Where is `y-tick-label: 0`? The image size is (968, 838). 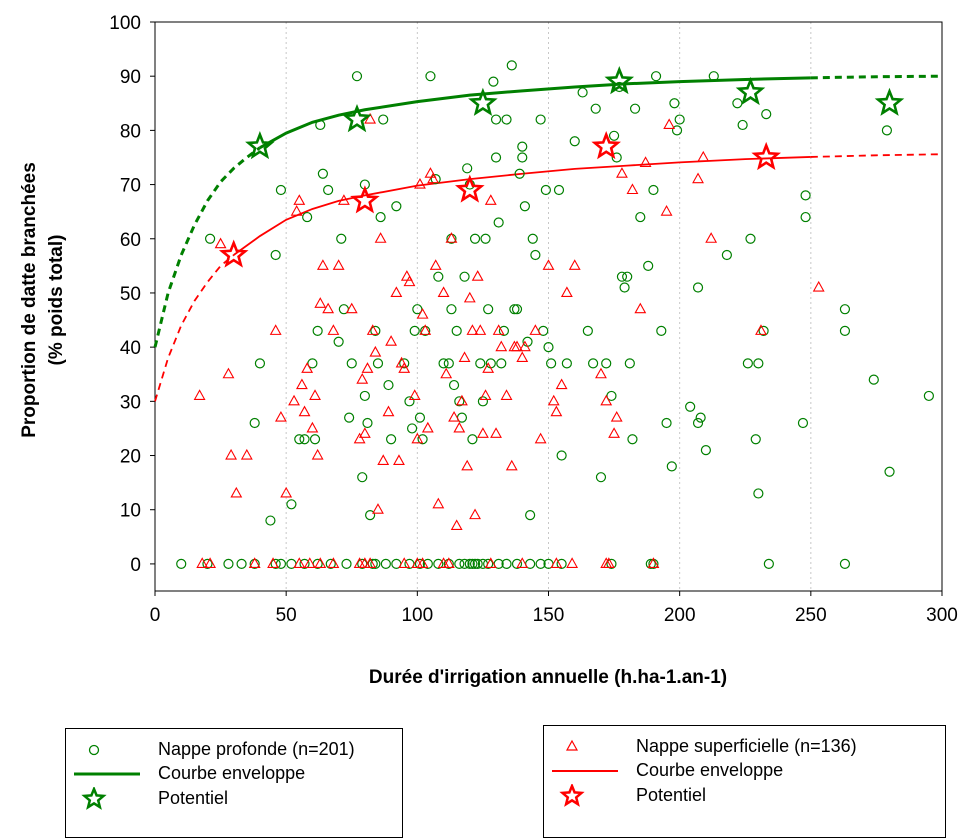
y-tick-label: 0 is located at coordinates (135, 565).